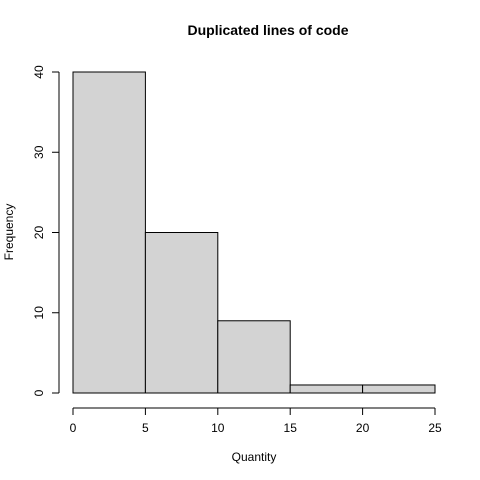 The image size is (480, 480). I want to click on y-tick-label: 0, so click(39, 392).